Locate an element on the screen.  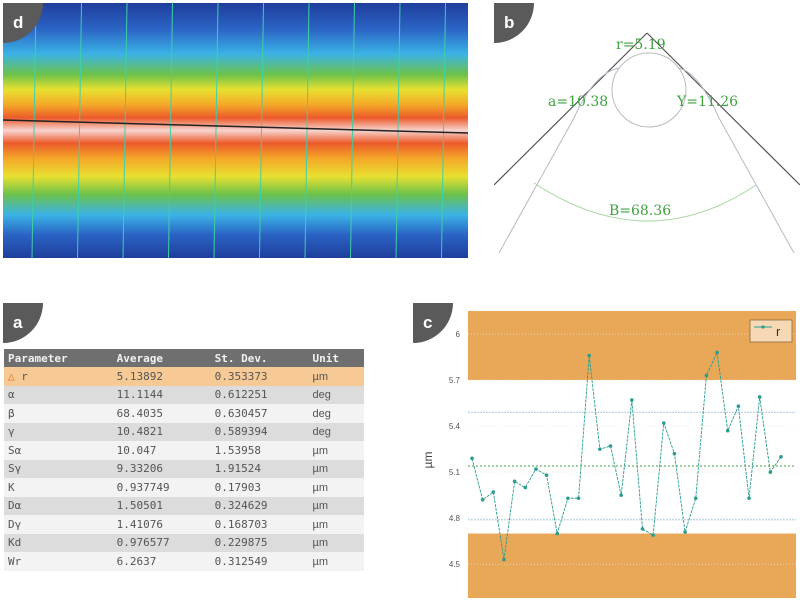
table-row: β 68.4035 0.630457 deg is located at coordinates (184, 413).